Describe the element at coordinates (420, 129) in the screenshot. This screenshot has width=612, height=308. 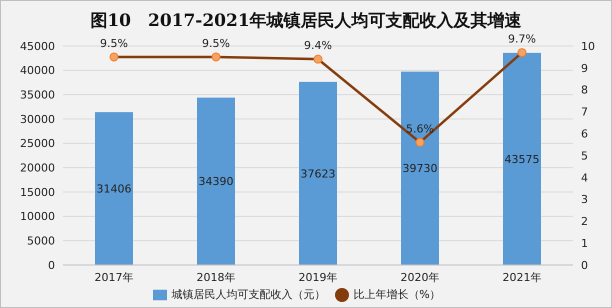
I see `data-label: 5.6%` at that location.